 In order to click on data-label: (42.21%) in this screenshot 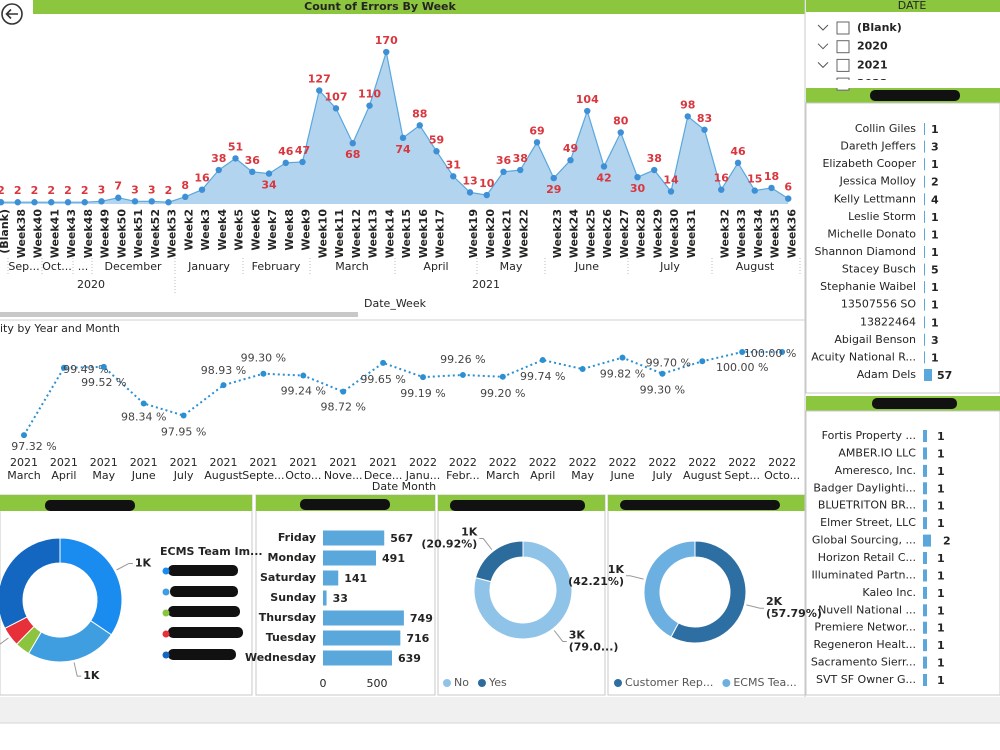, I will do `click(596, 581)`.